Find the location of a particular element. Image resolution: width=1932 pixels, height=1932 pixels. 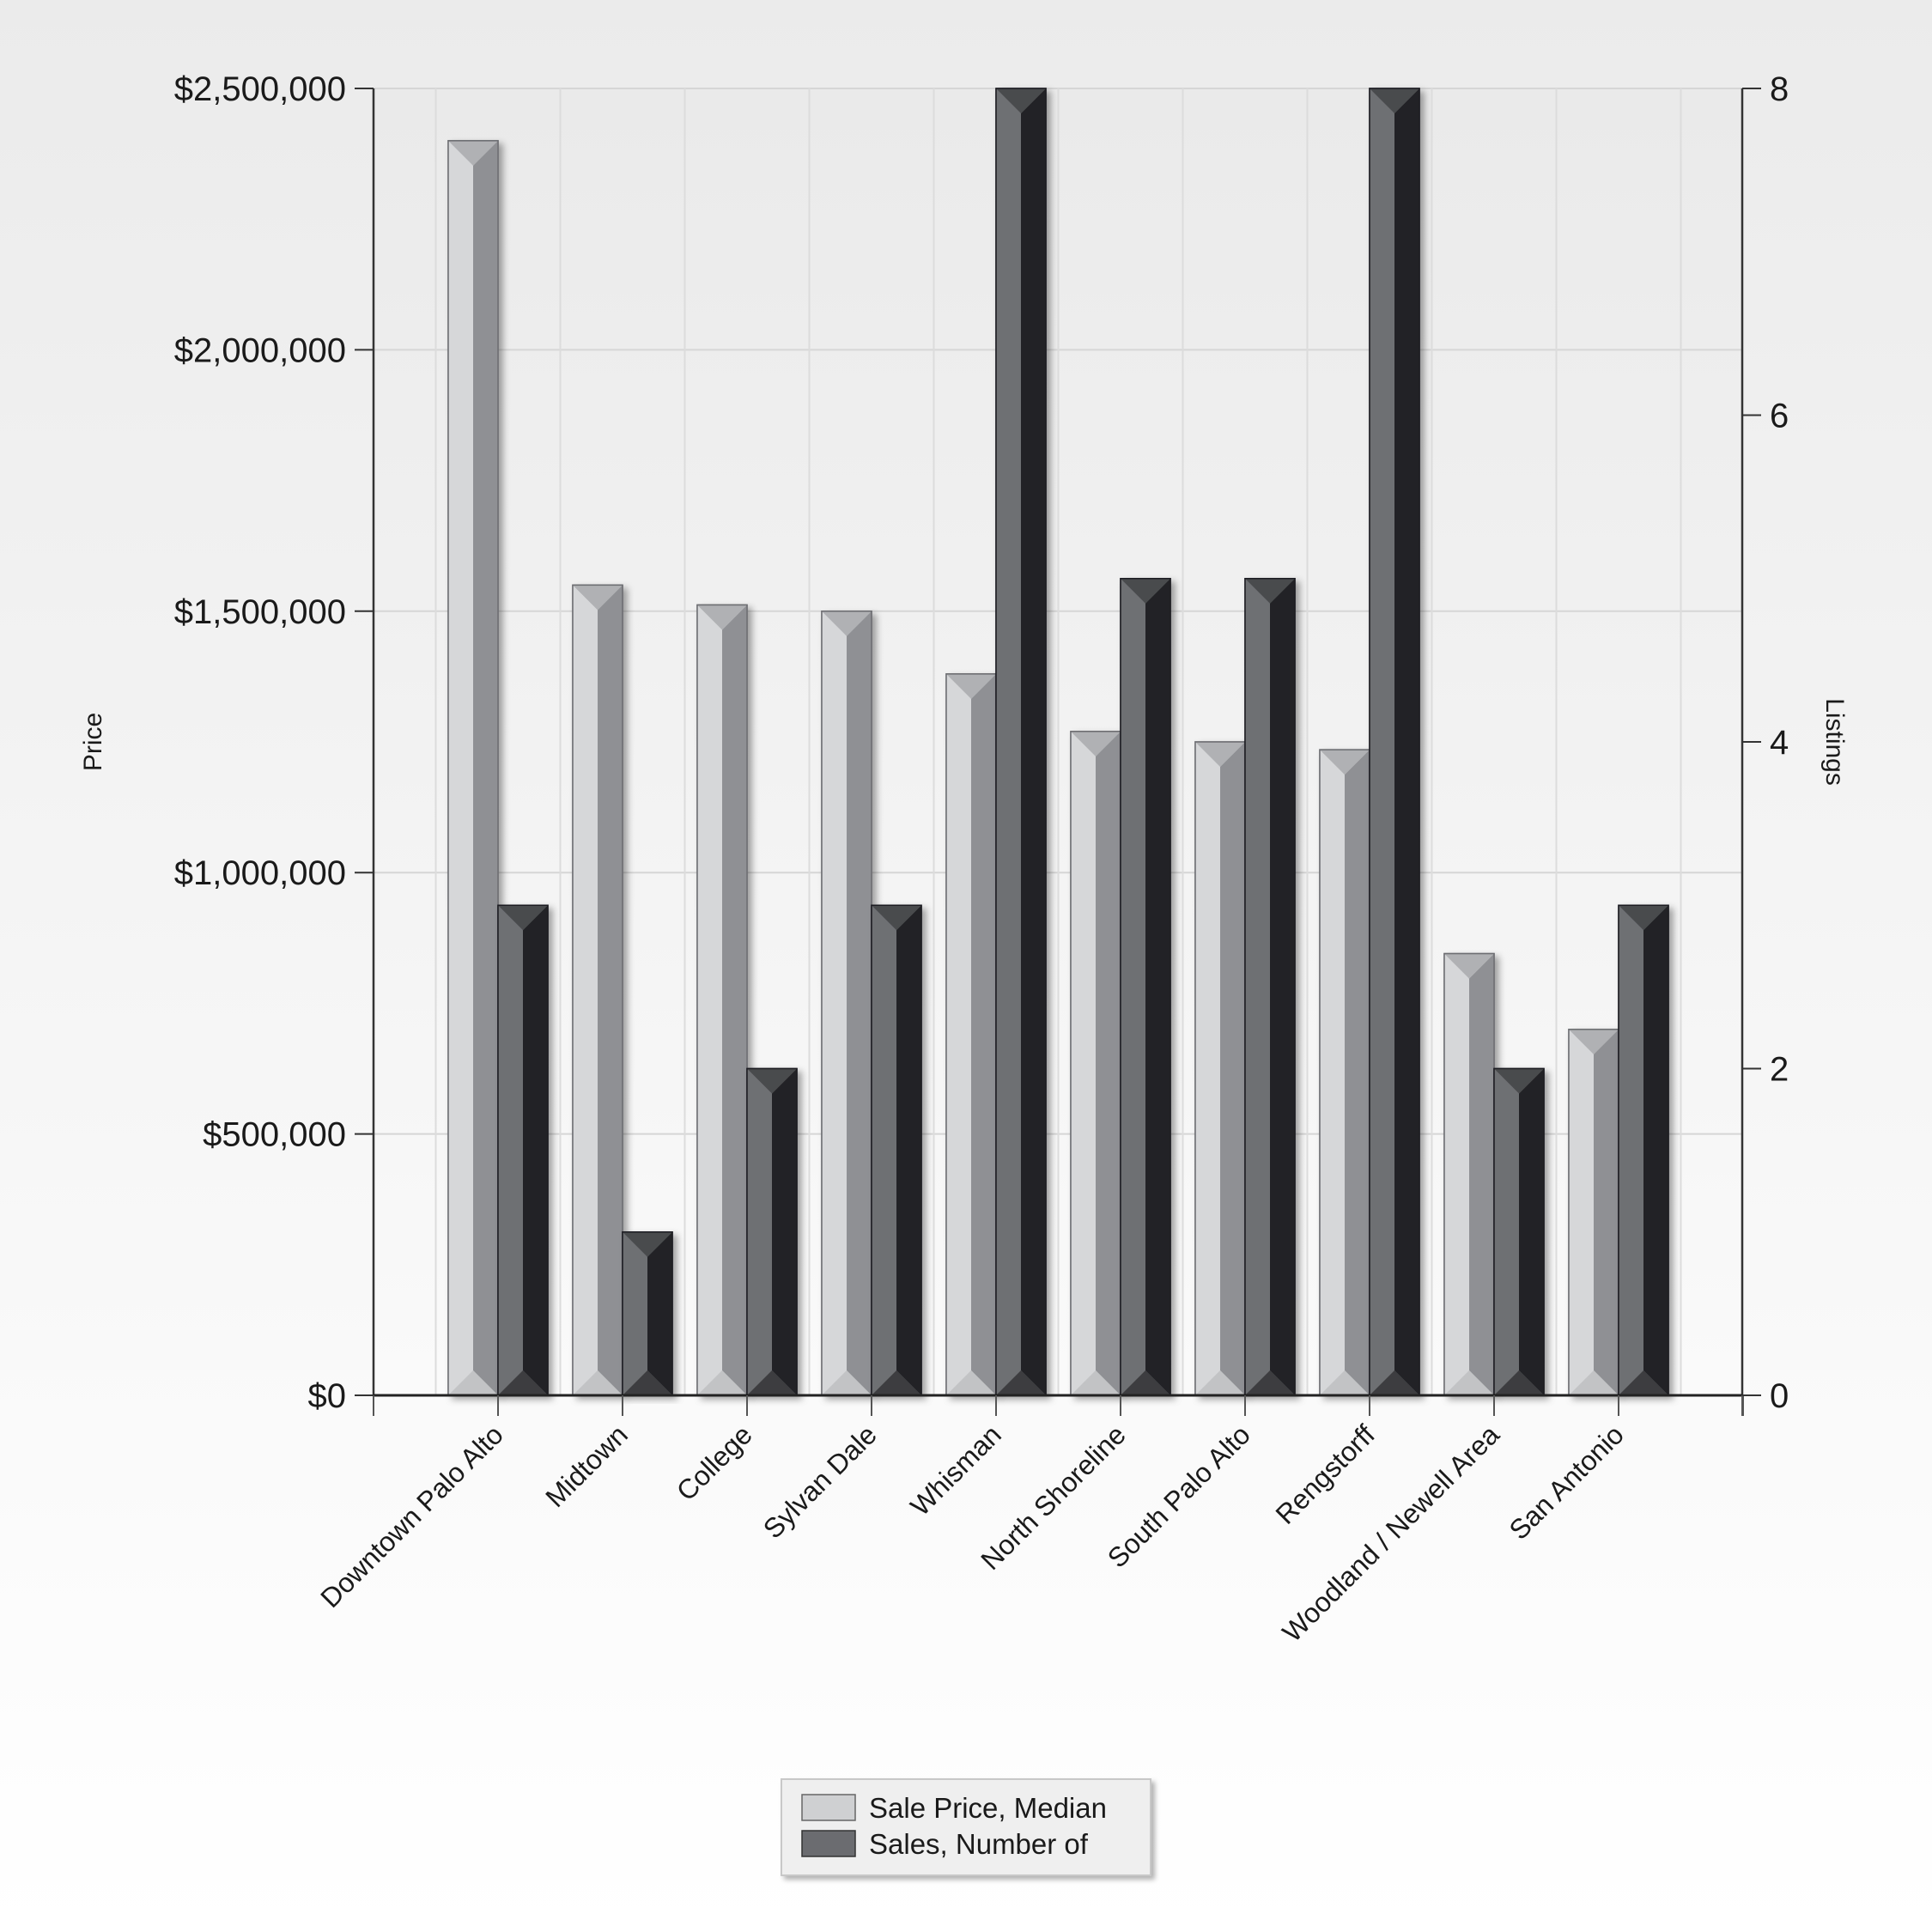

legend-swatch-sale-price is located at coordinates (828, 1807).